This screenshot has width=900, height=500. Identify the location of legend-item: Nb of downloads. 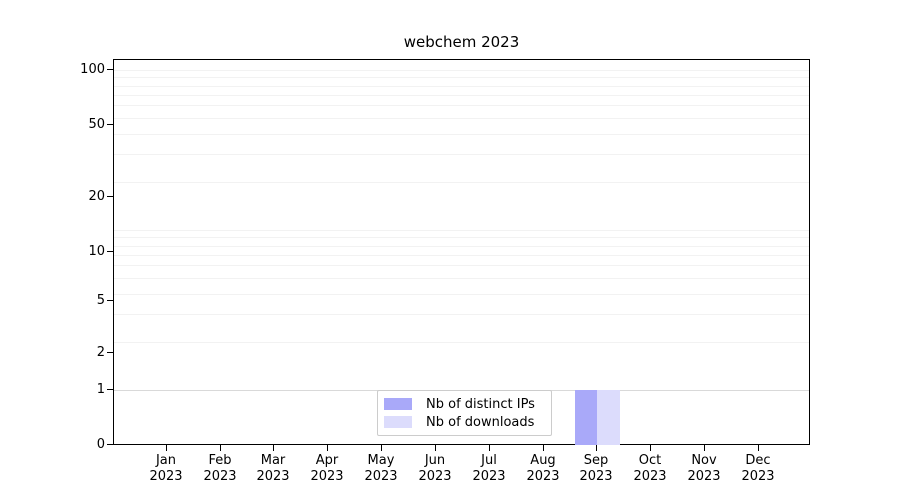
(464, 422).